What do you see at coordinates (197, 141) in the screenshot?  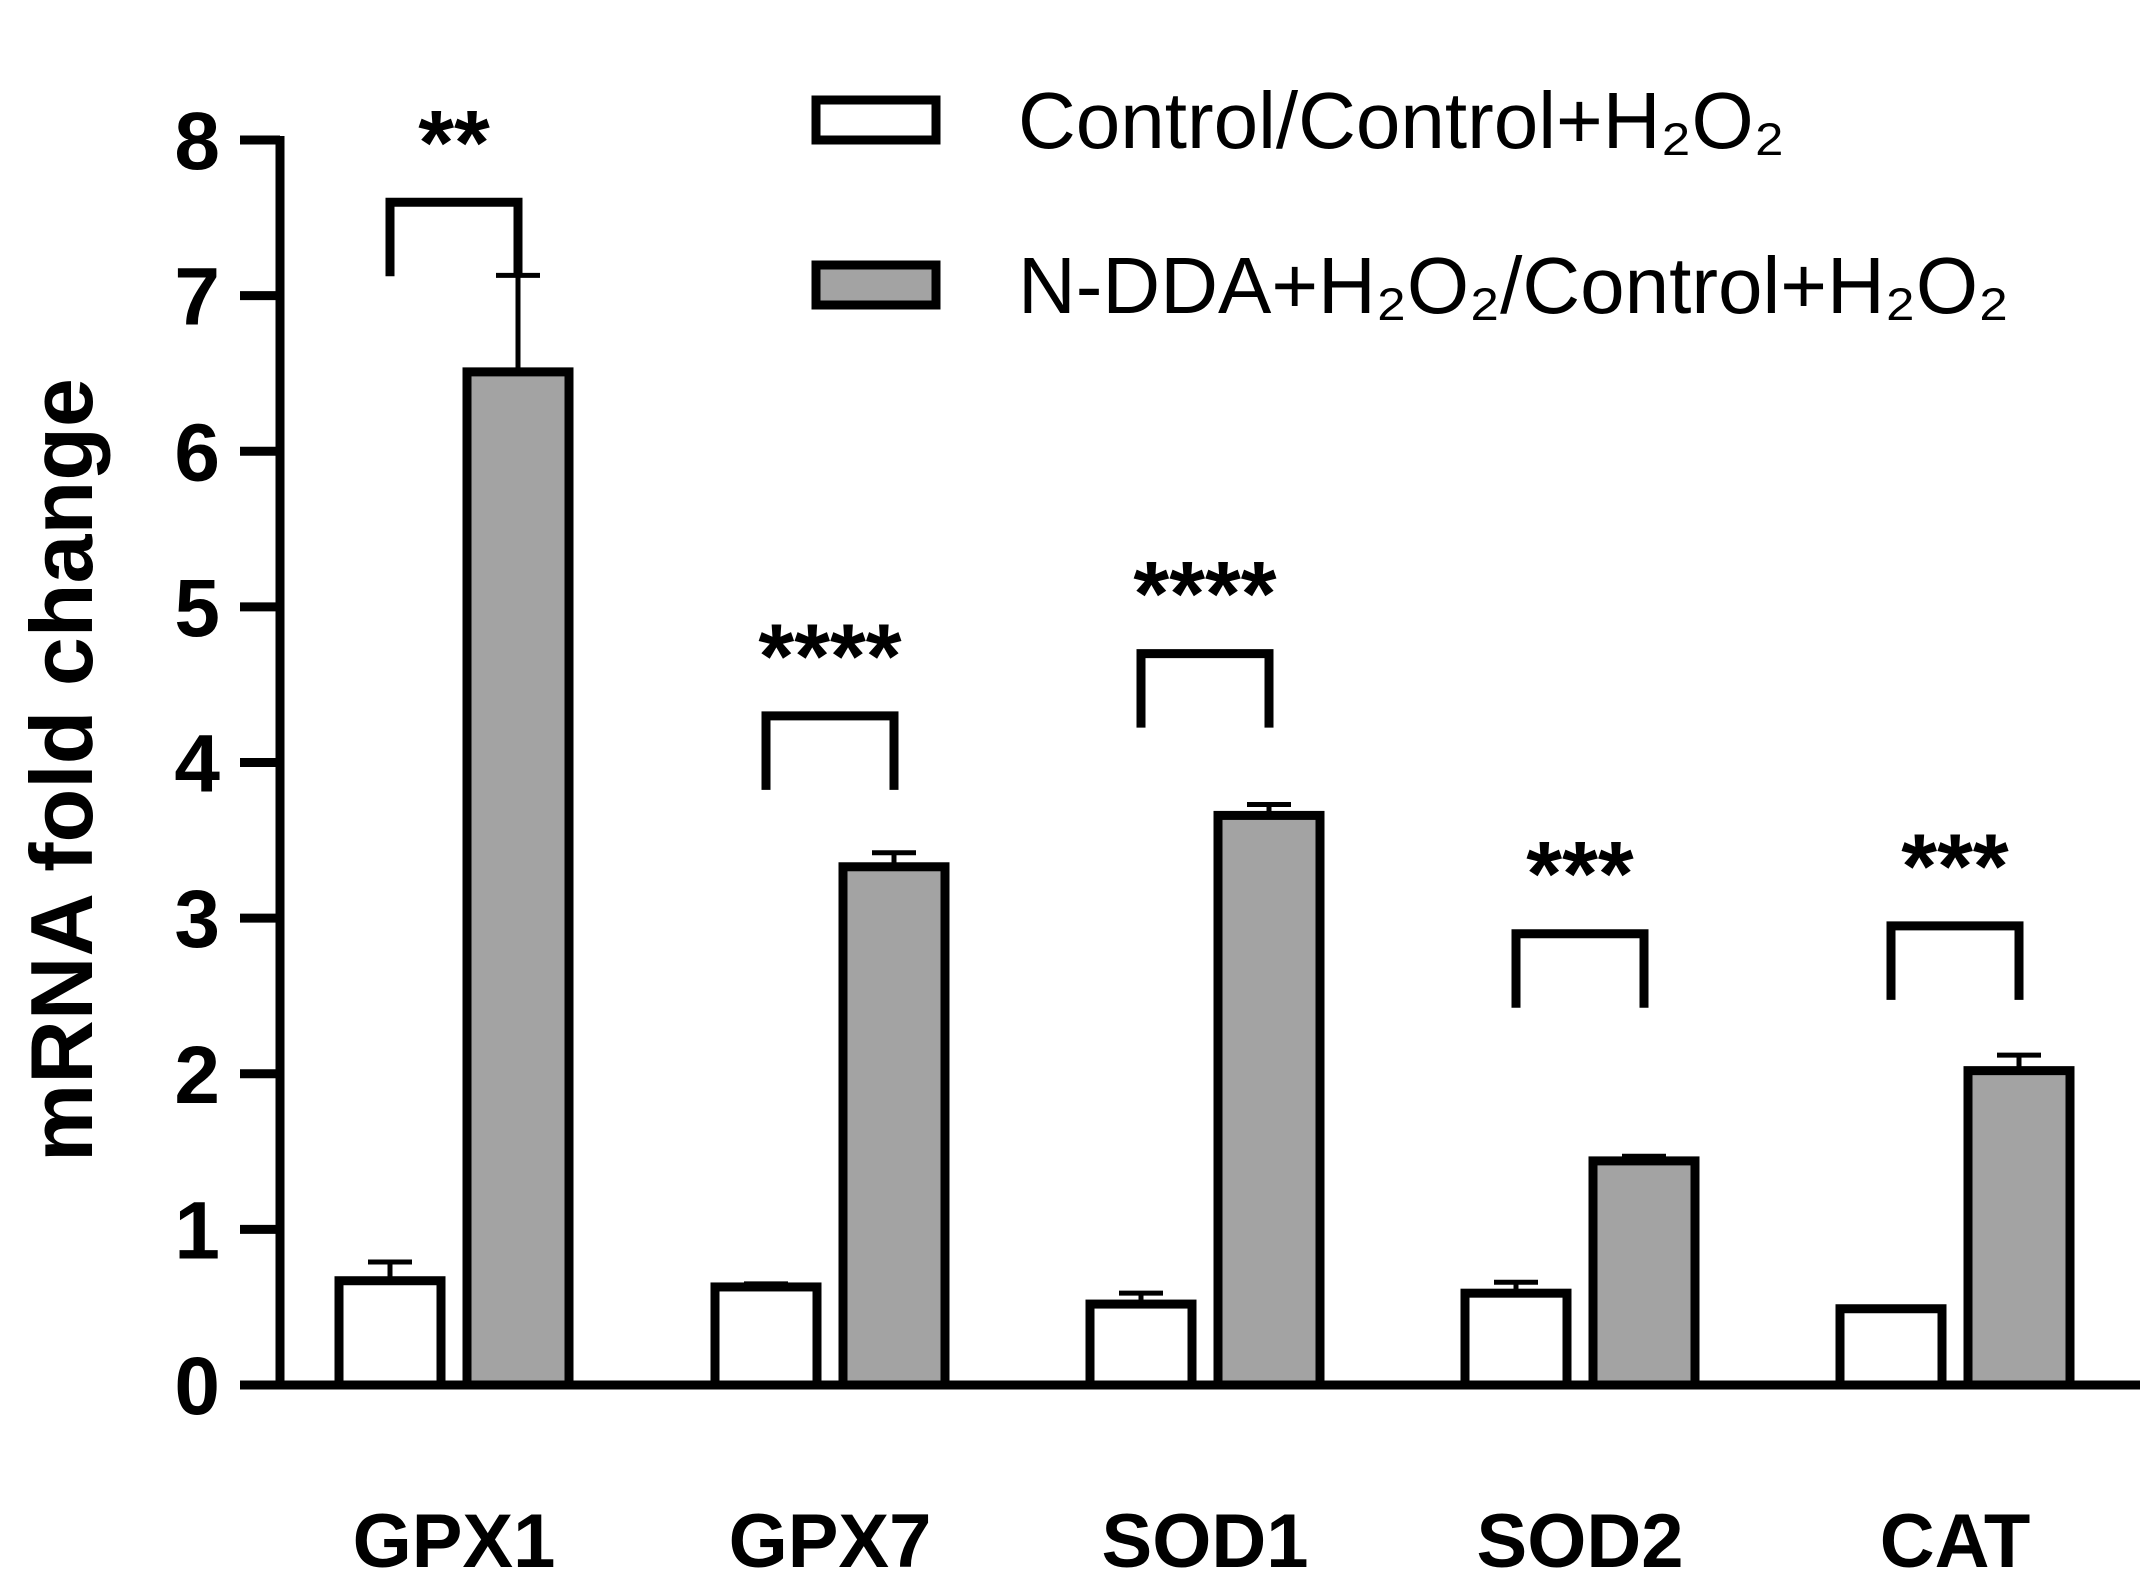 I see `y-tick-label: 8` at bounding box center [197, 141].